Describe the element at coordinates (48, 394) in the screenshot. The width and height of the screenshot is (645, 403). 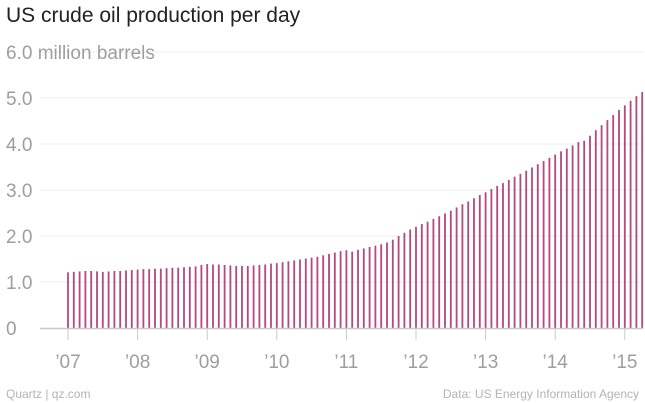
I see `credit-text: Quartz | qz.com` at that location.